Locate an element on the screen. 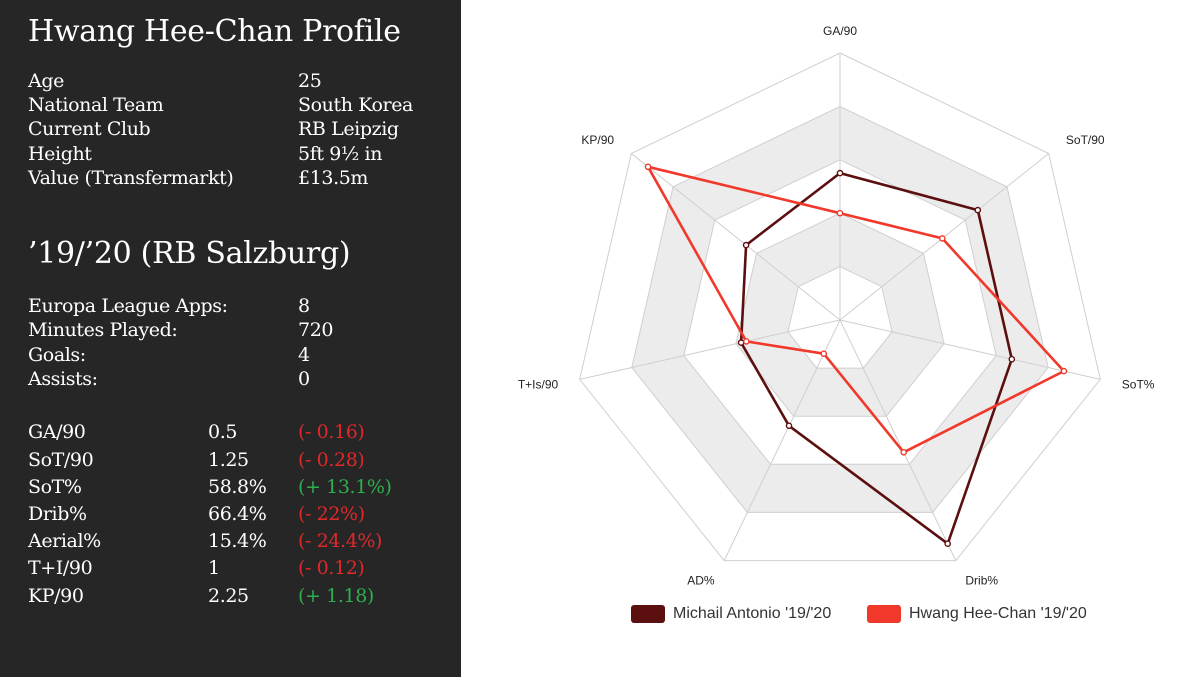 Image resolution: width=1200 pixels, height=682 pixels. stat-value: 2.25 is located at coordinates (228, 596).